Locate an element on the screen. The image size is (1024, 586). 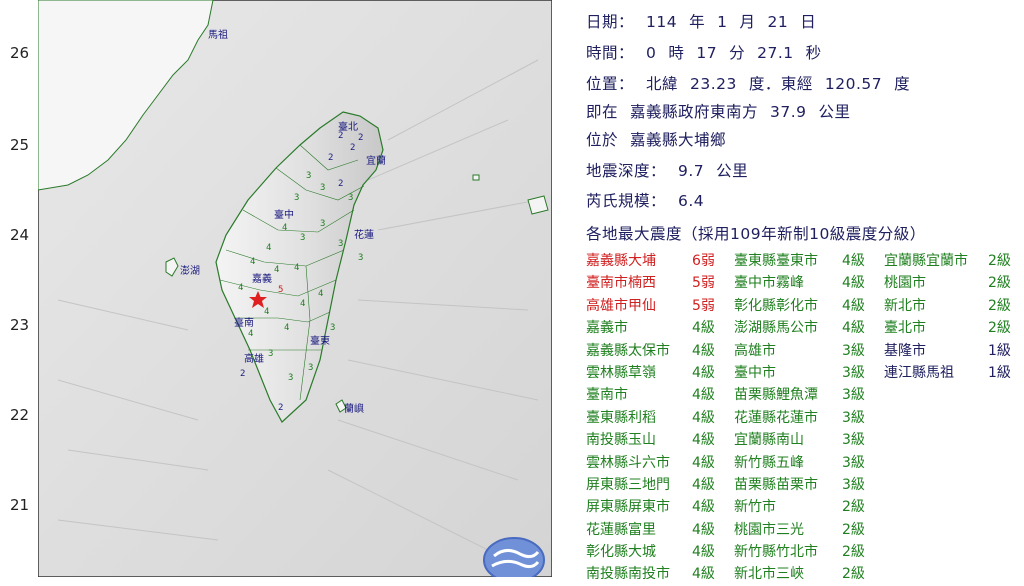
time-line: 時間： 0 時 17 分 27.1 秒 is located at coordinates (704, 53).